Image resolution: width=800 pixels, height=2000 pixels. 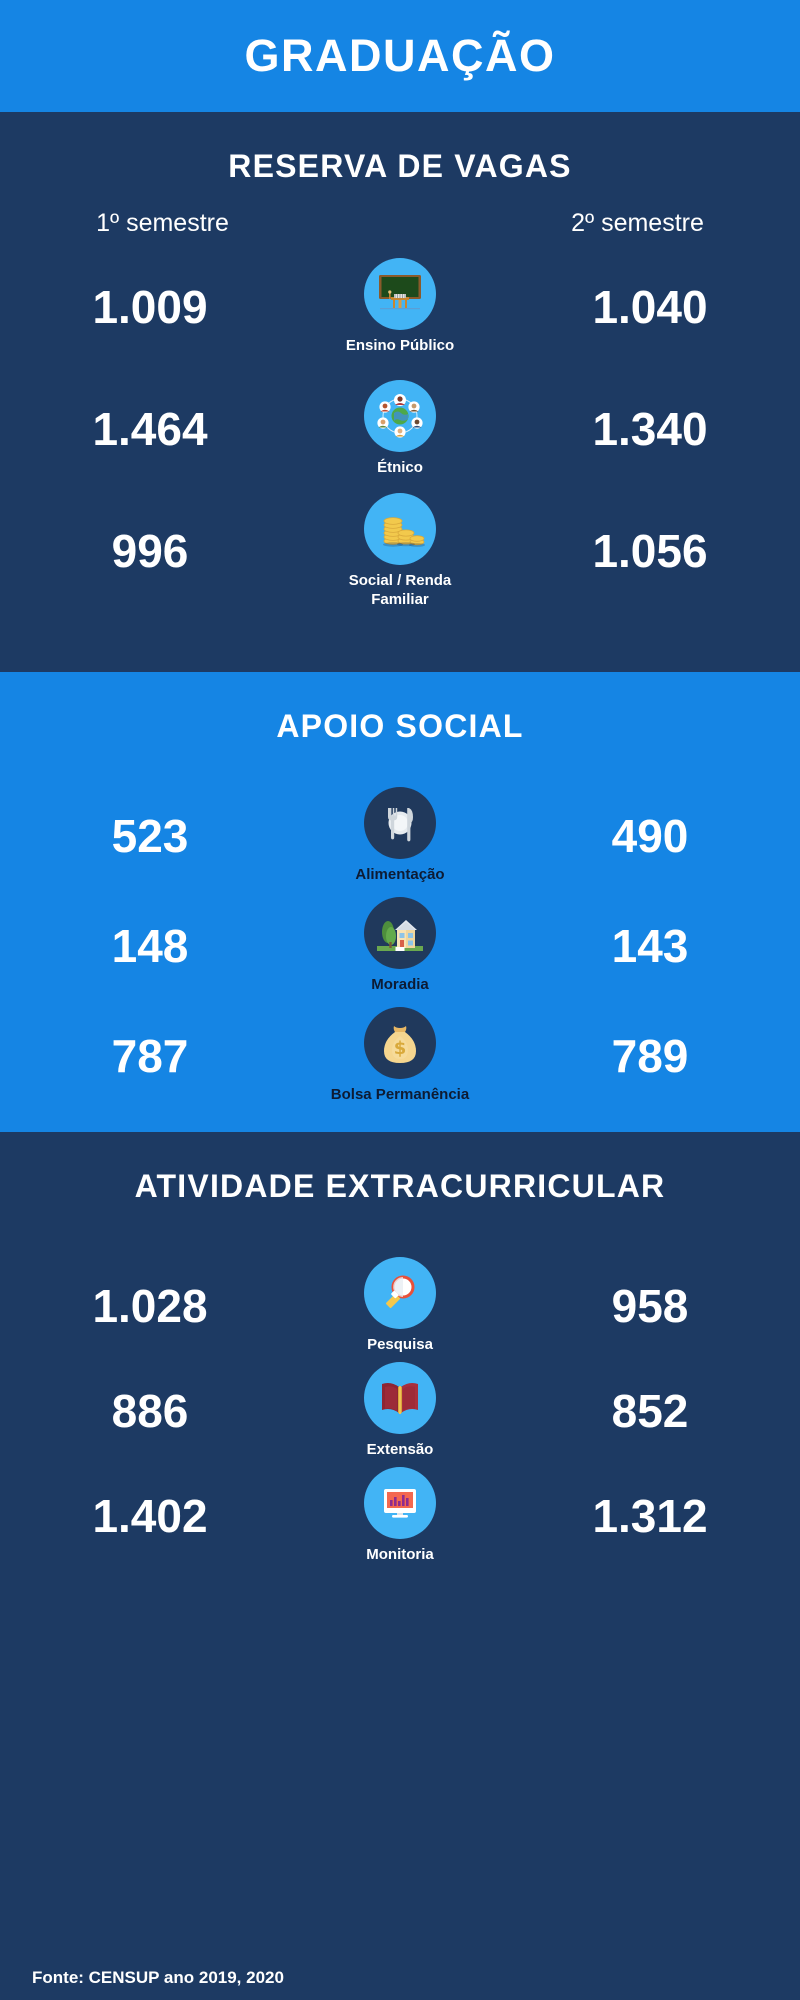 I want to click on table-row: 886 Extensão 852, so click(x=400, y=1410).